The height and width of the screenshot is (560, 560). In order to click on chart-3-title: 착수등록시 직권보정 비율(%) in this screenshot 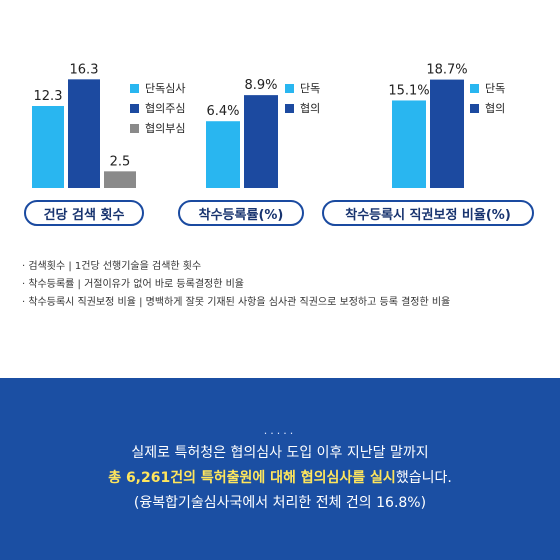, I will do `click(428, 213)`.